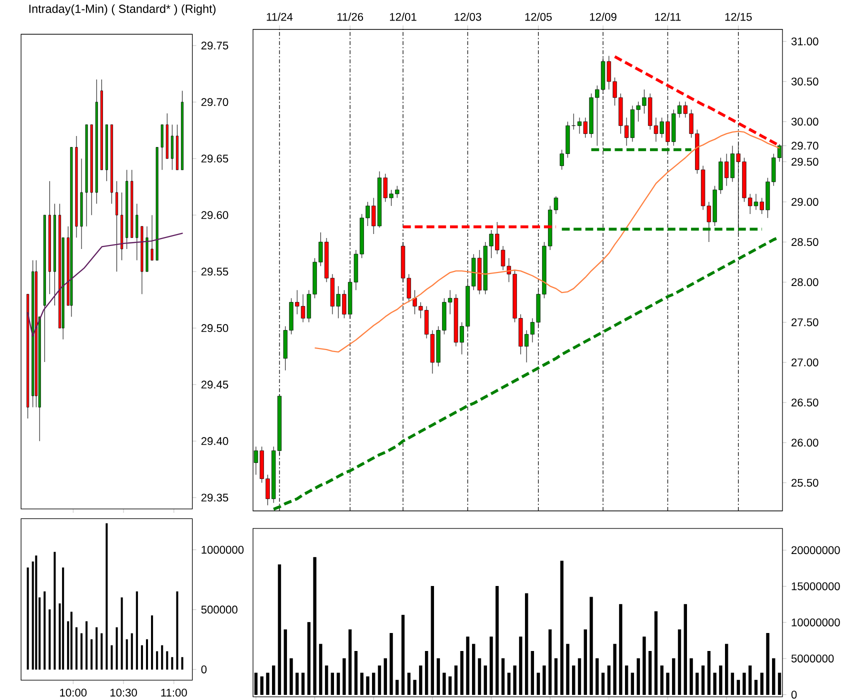 This screenshot has height=700, width=850. Describe the element at coordinates (122, 10) in the screenshot. I see `chart-title: Intraday(1-Min) ( Standard* ) (Right)` at that location.